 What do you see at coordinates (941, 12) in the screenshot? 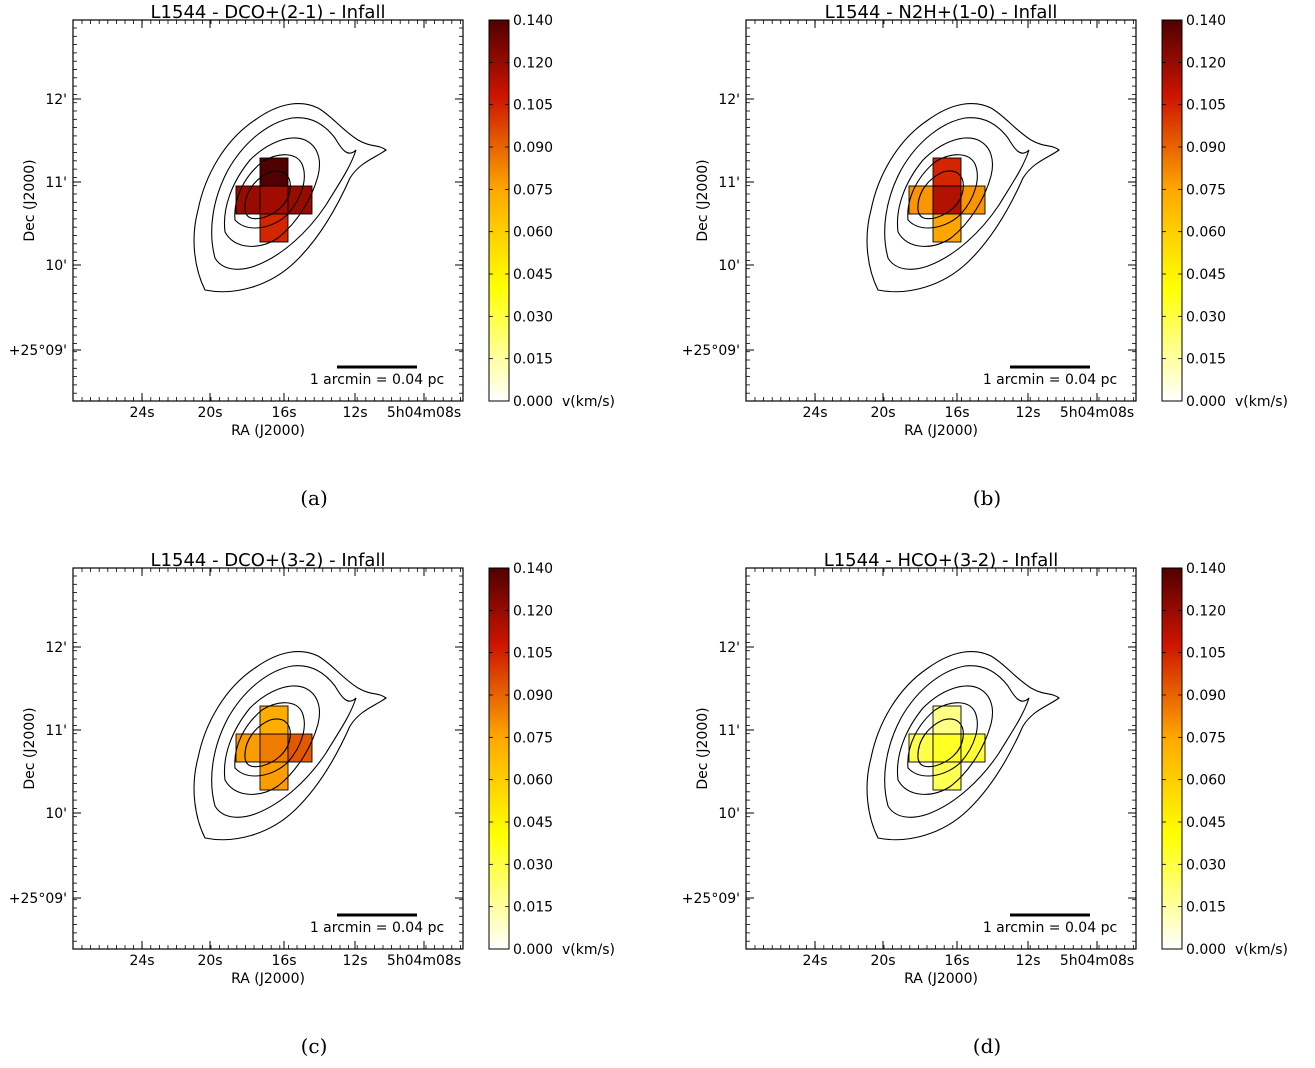
I see `chart-title: L1544 - N2H+(1-0) - Infall` at bounding box center [941, 12].